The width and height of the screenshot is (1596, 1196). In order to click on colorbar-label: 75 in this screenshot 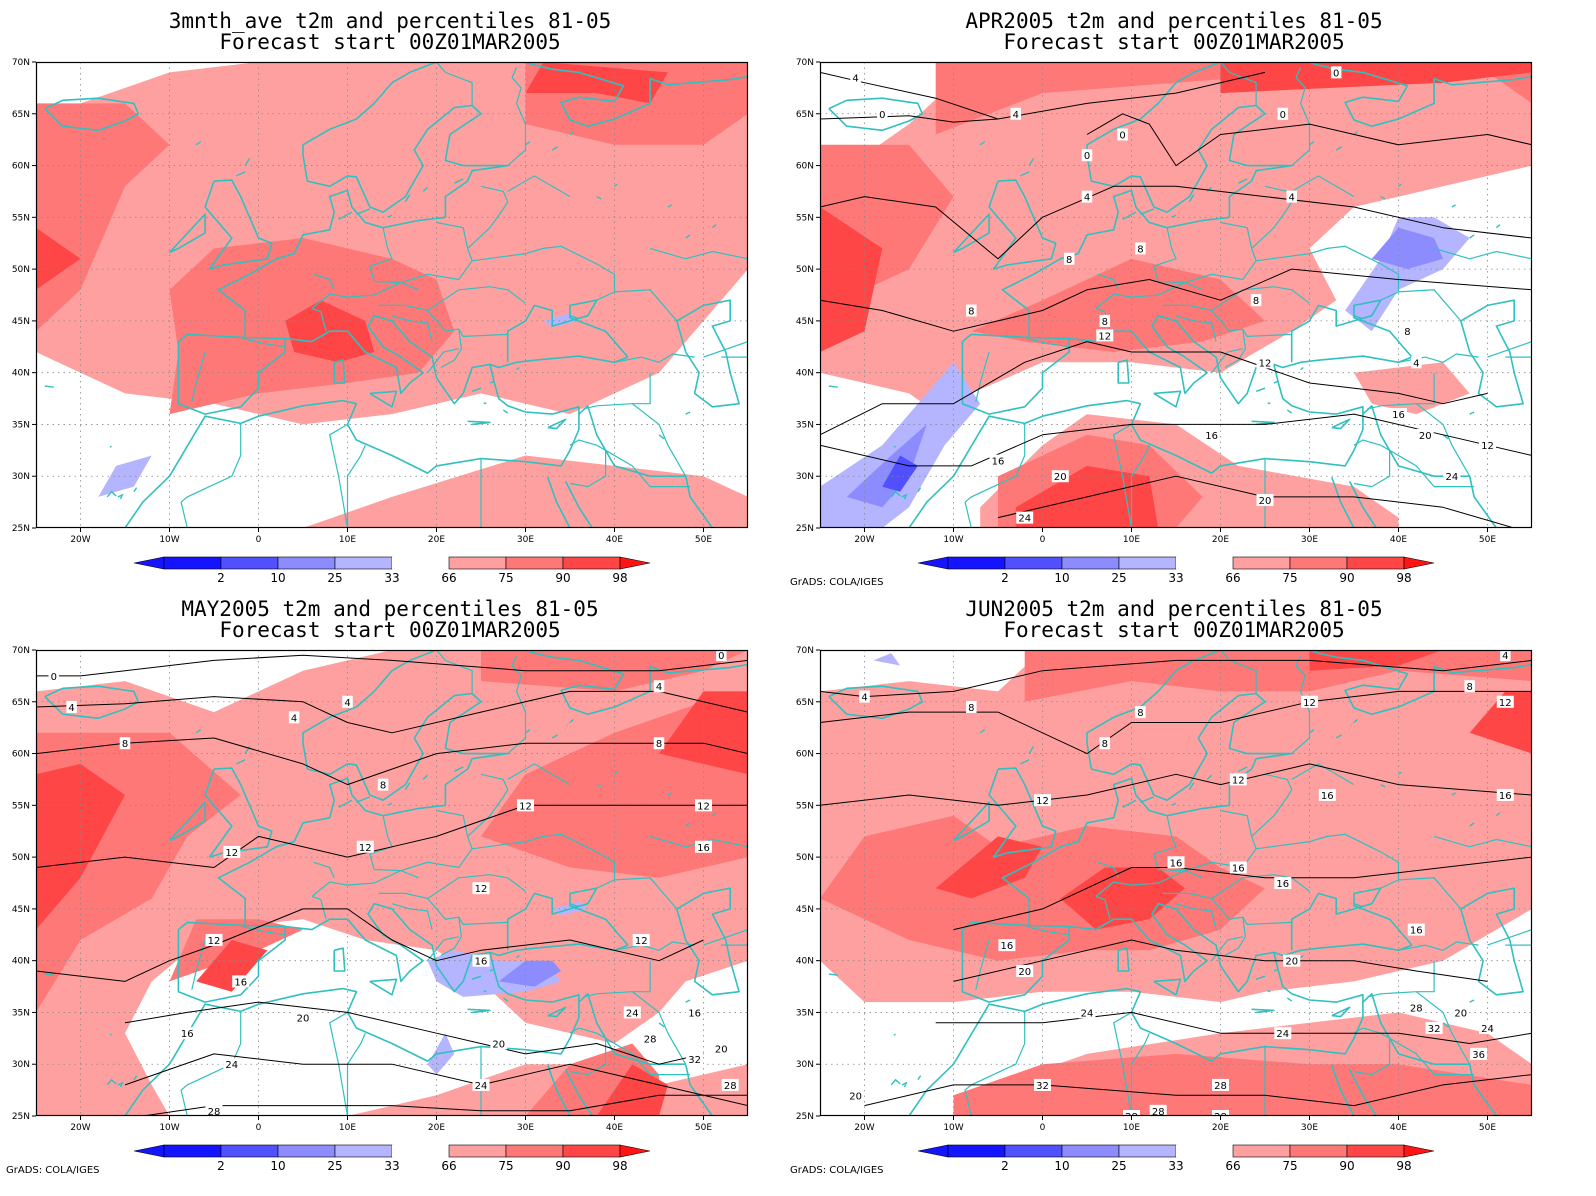, I will do `click(505, 578)`.